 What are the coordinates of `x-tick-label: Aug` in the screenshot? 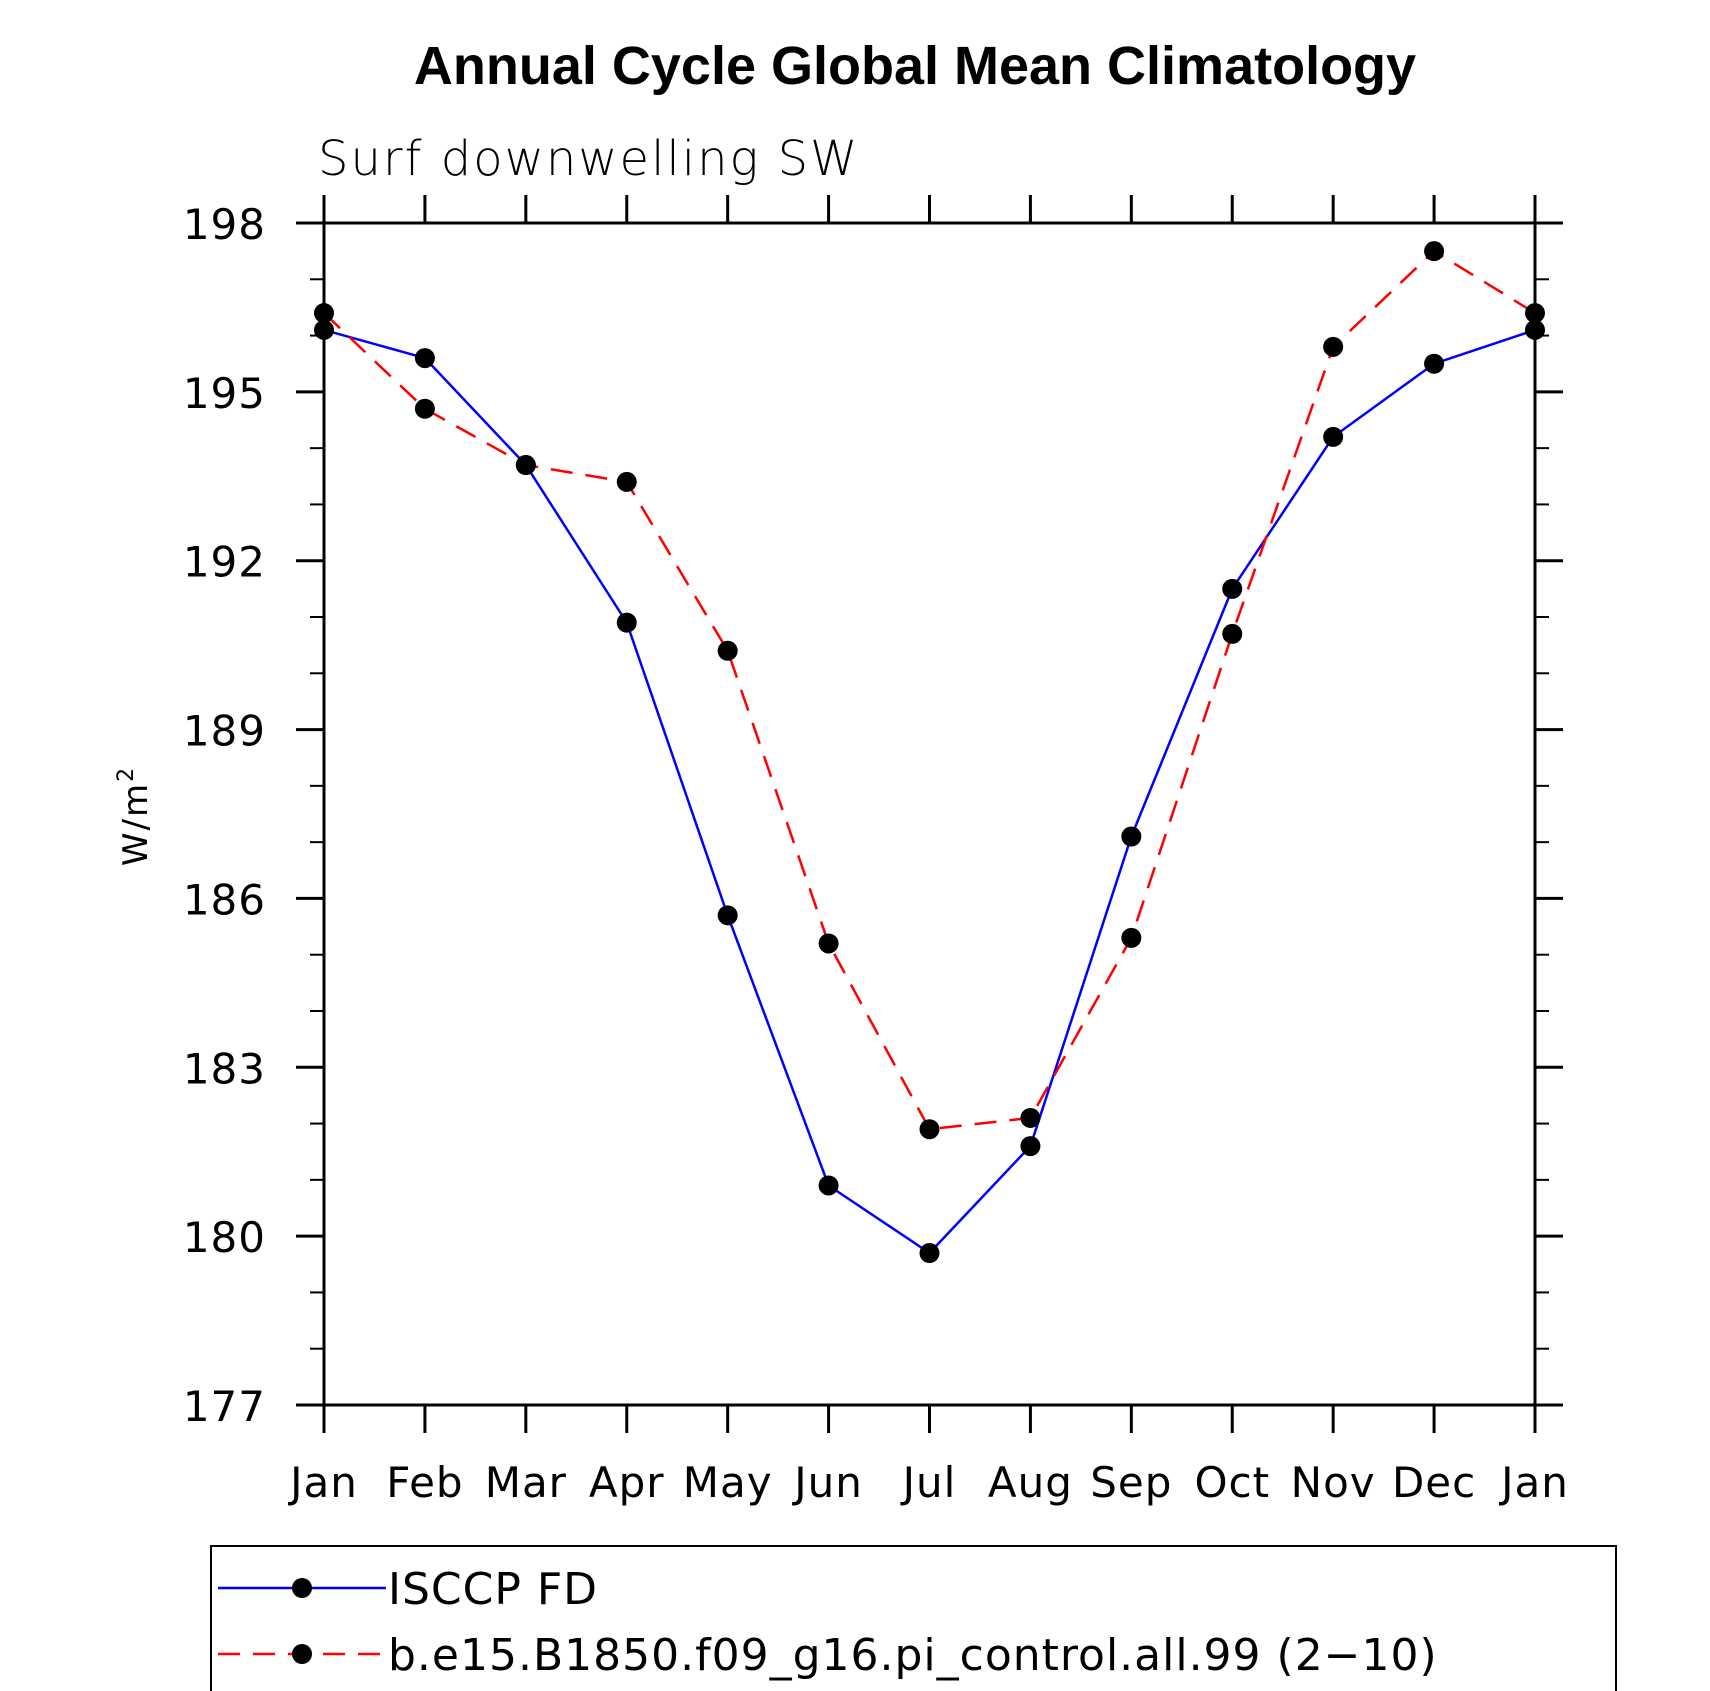 It's located at (1030, 1482).